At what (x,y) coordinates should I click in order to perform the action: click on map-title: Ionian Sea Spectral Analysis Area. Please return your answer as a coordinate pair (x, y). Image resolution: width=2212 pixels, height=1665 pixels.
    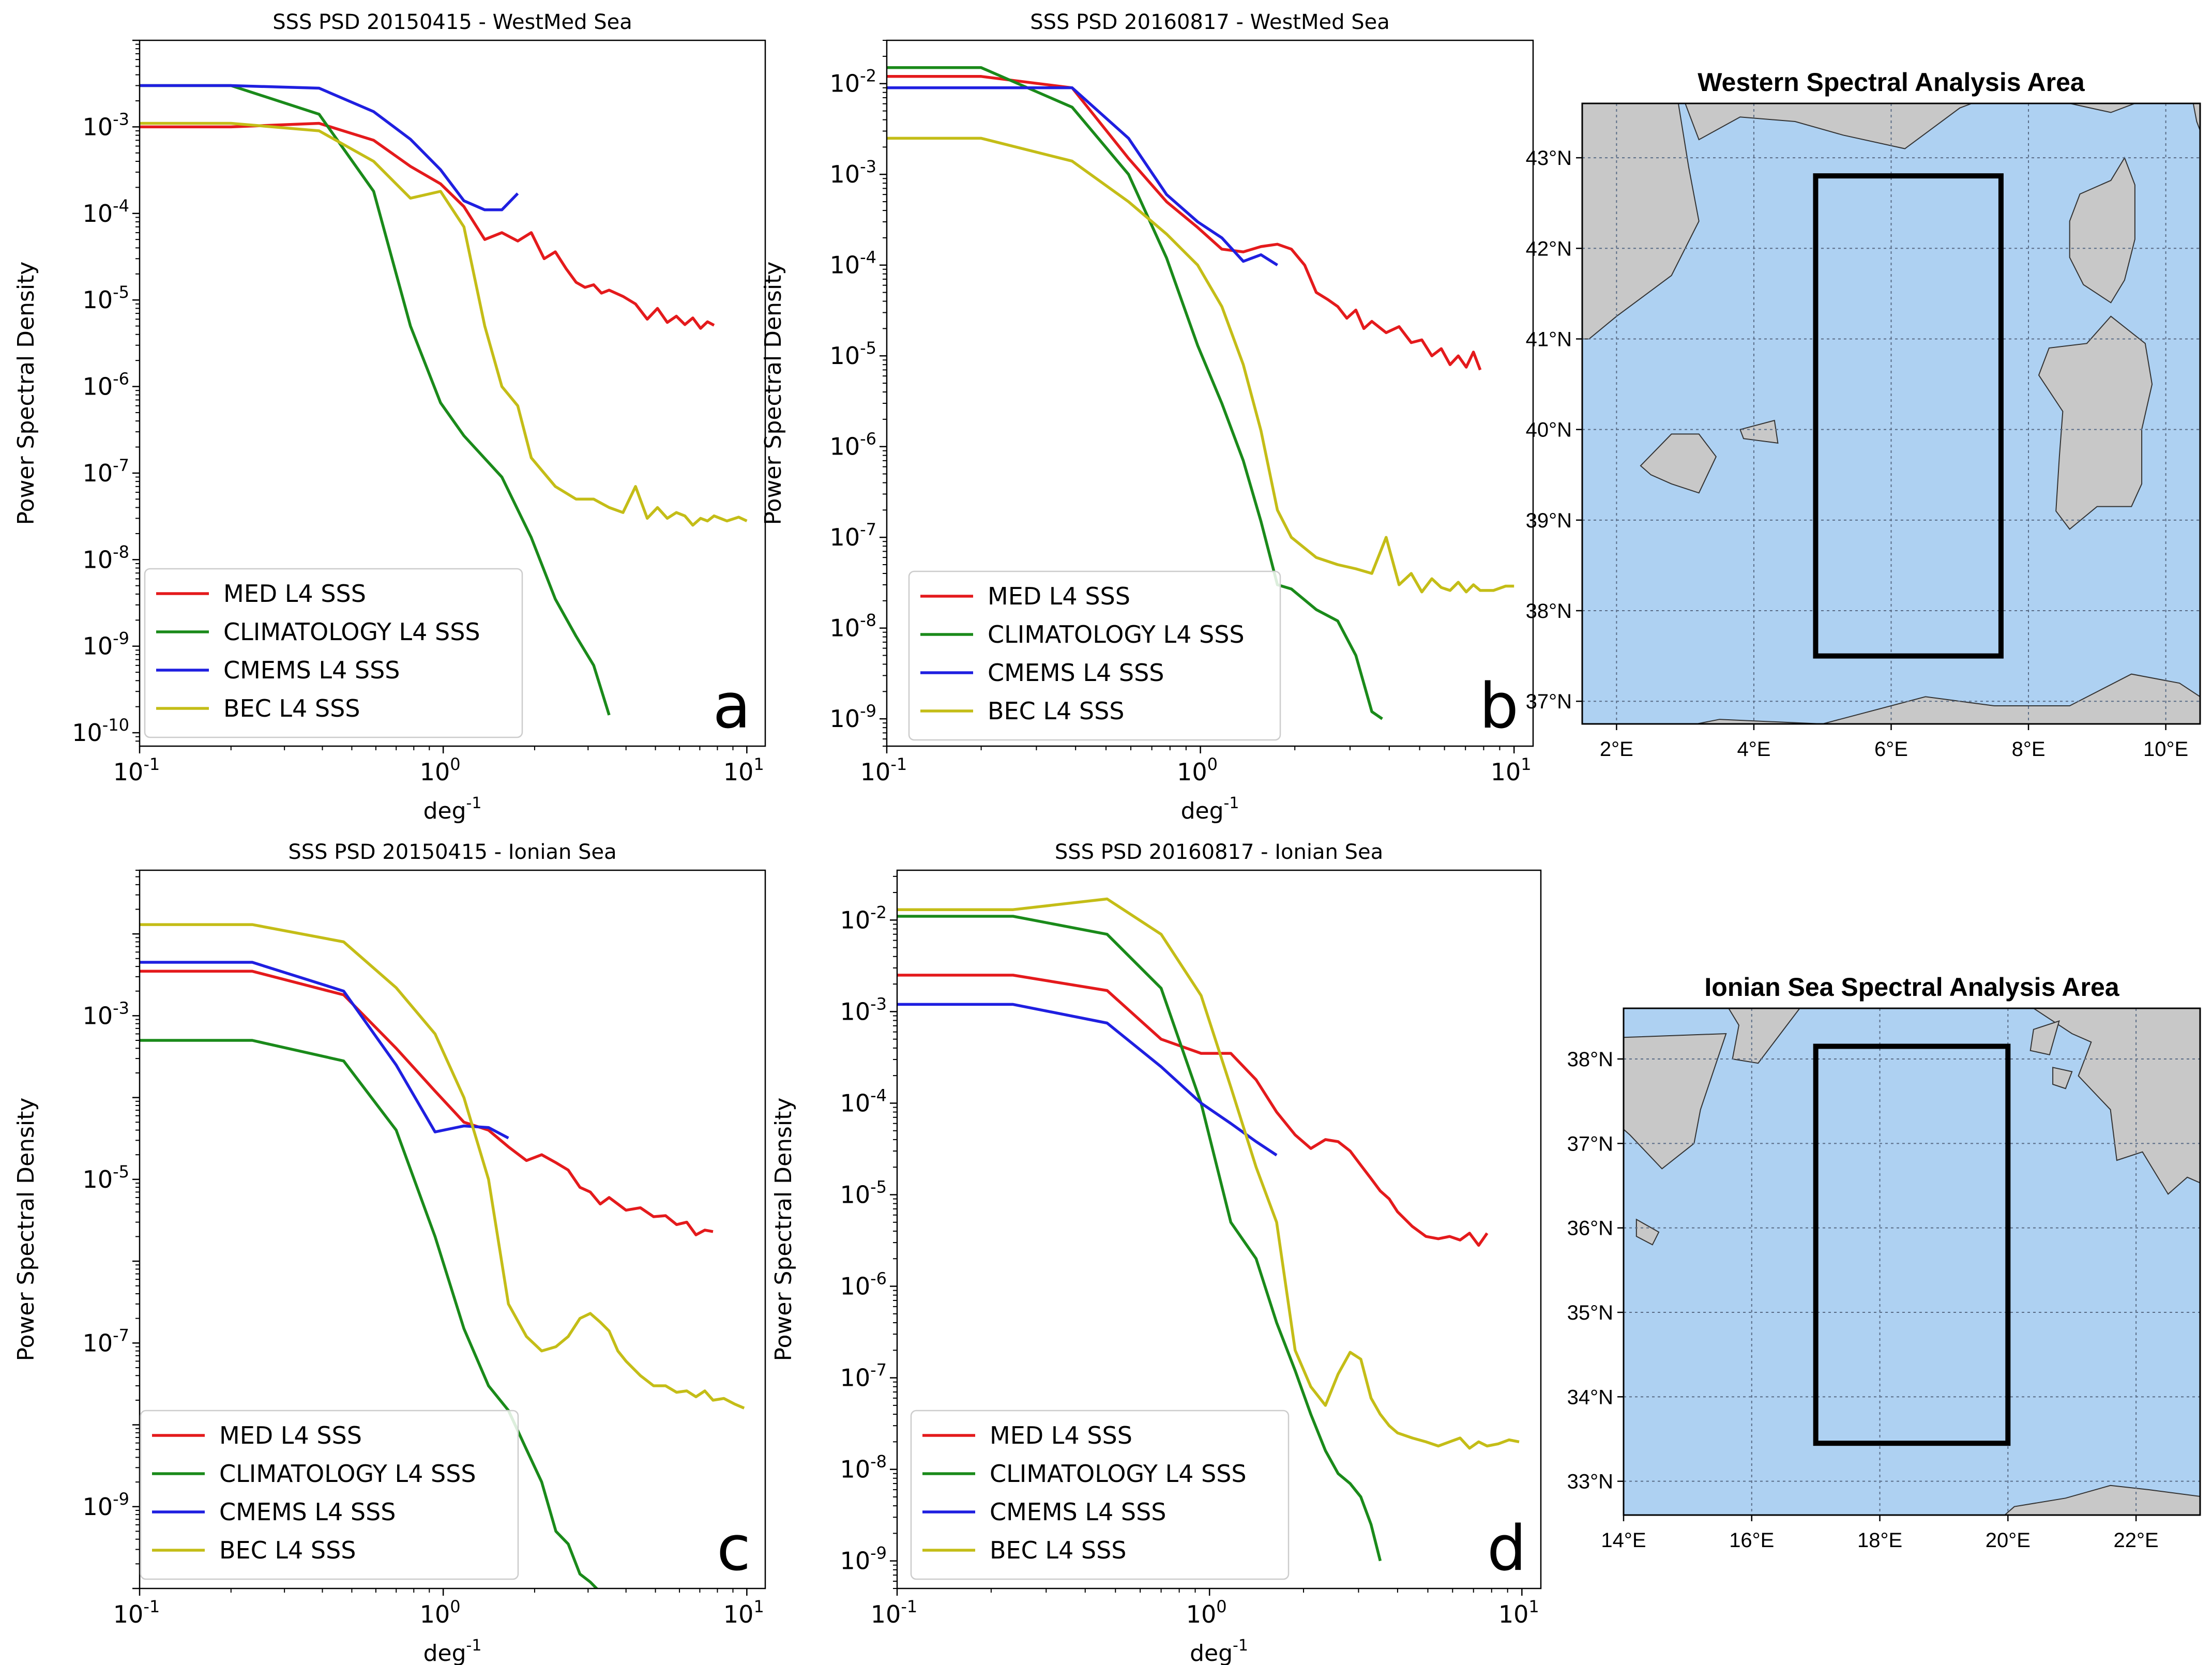
    Looking at the image, I should click on (1911, 987).